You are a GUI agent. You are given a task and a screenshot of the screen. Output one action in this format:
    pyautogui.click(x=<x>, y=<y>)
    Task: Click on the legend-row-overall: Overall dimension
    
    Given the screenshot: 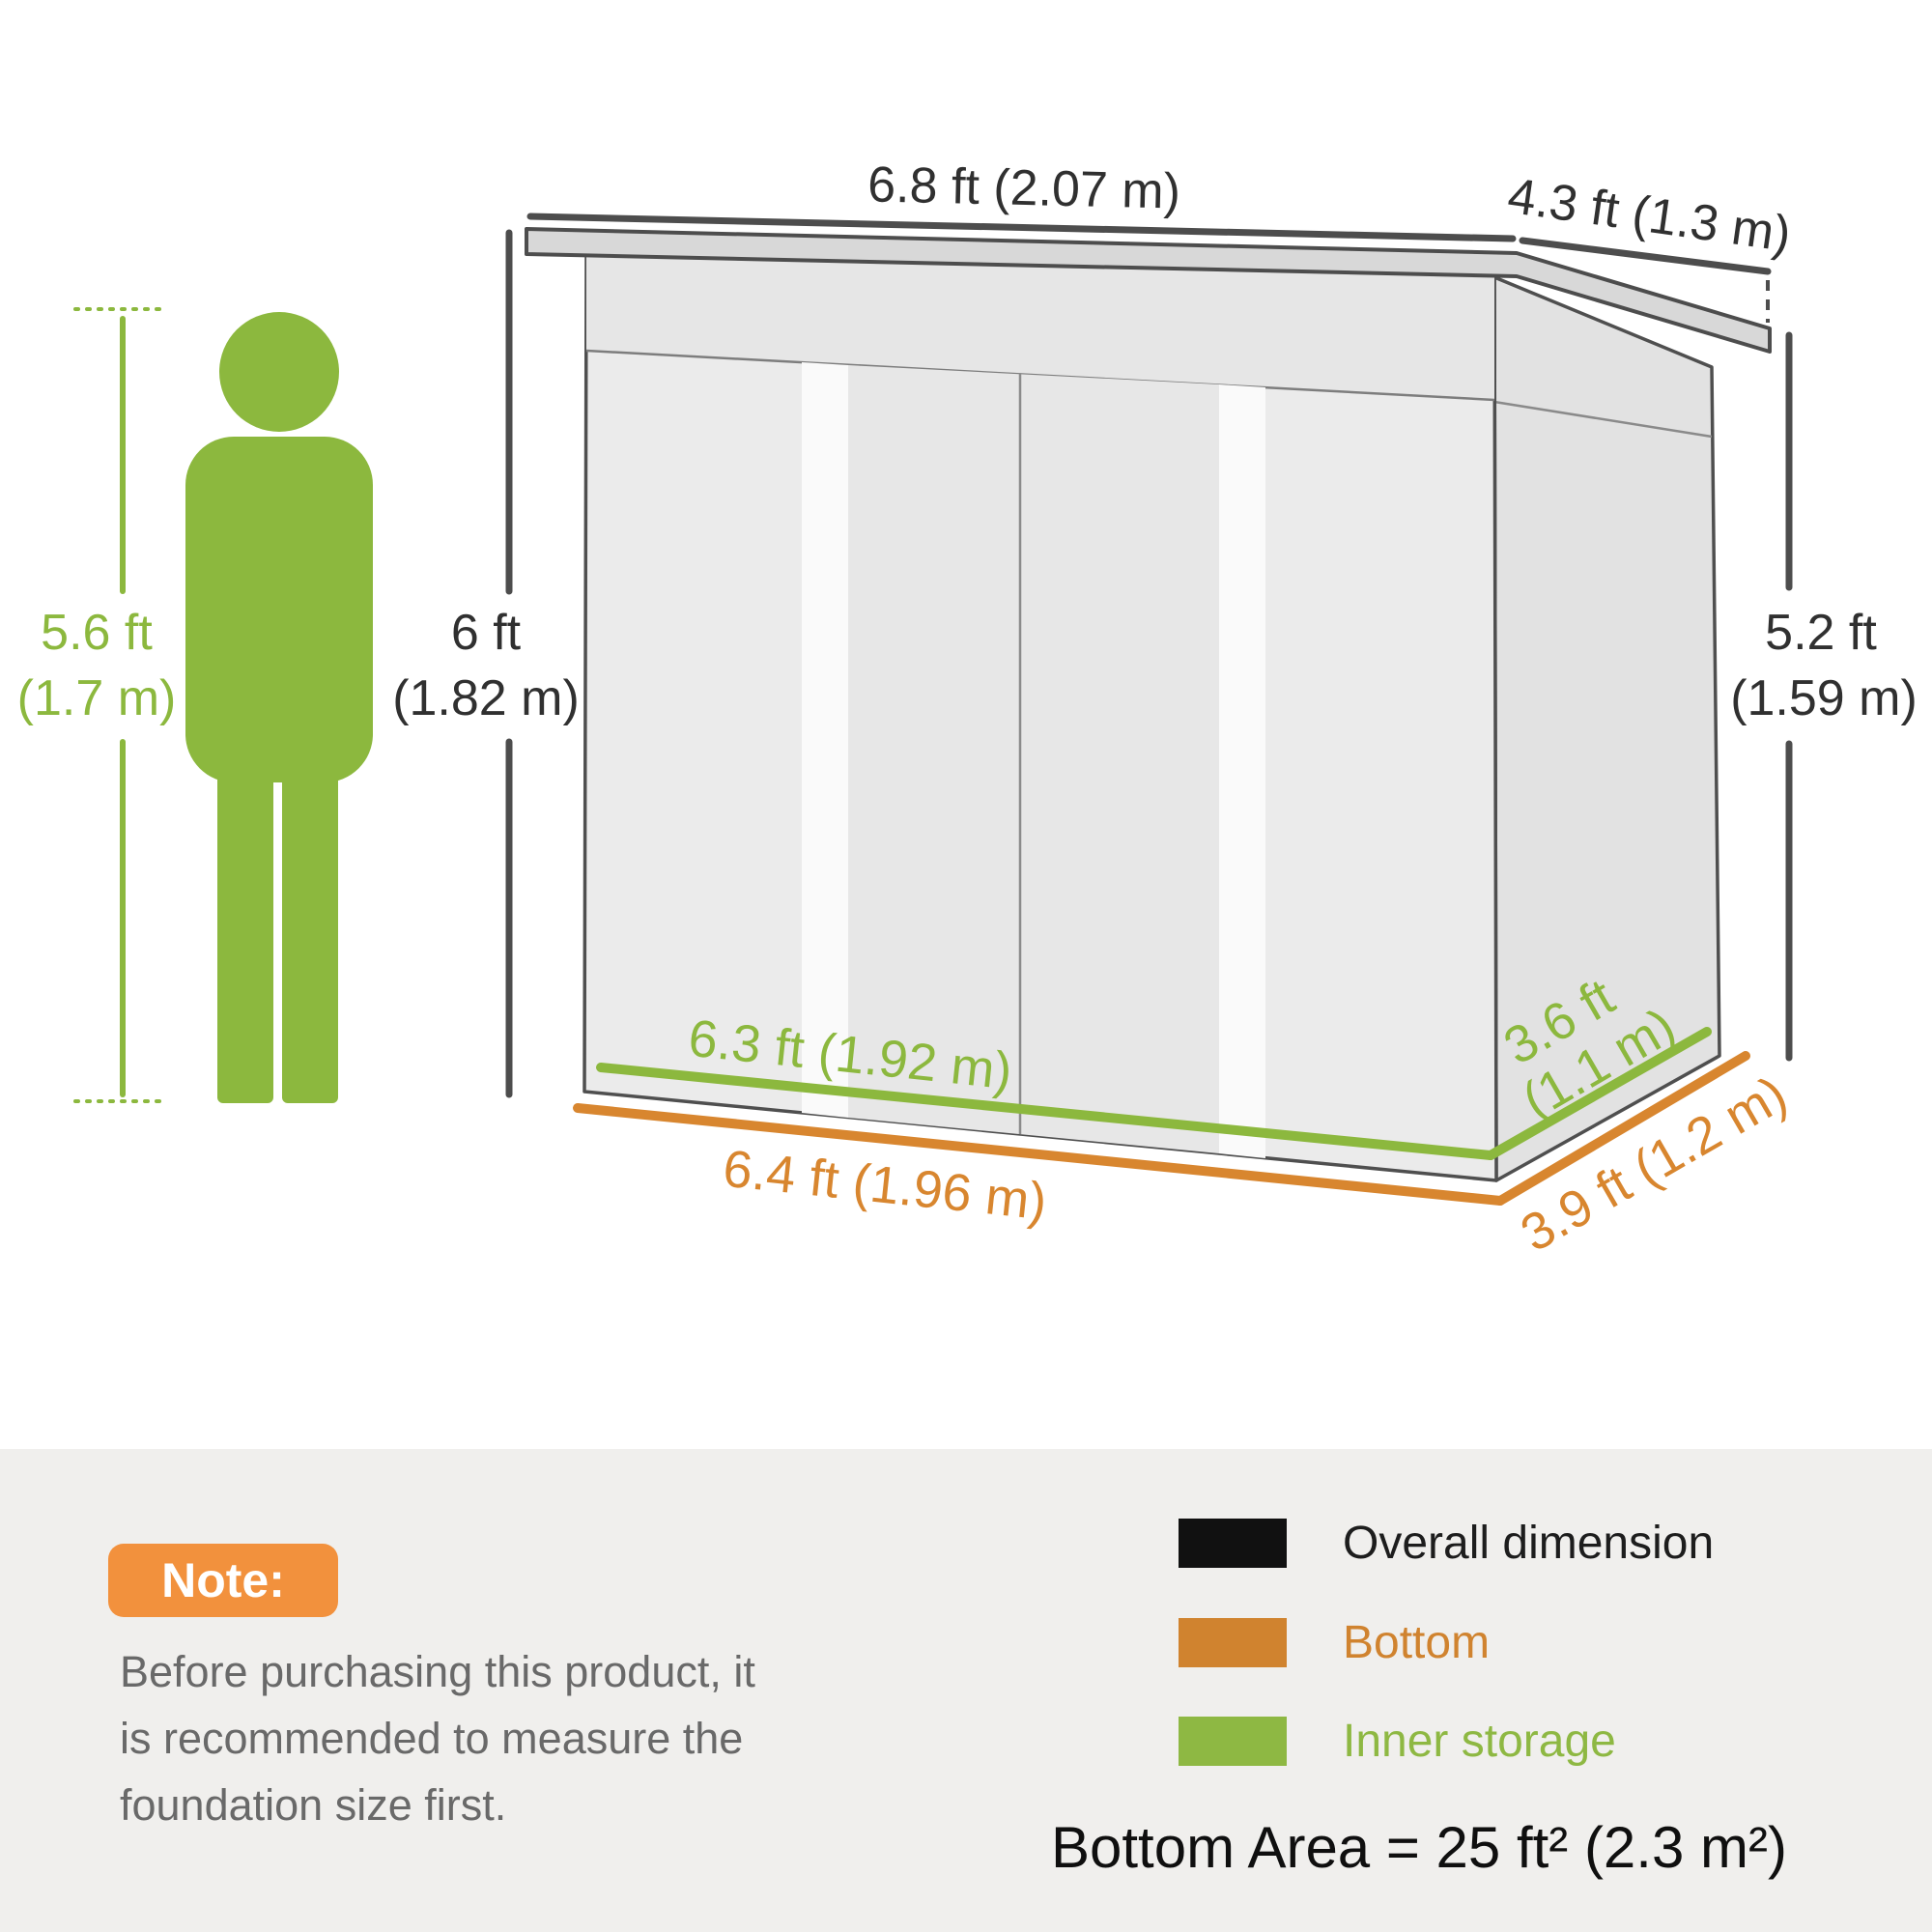 What is the action you would take?
    pyautogui.click(x=1447, y=1543)
    